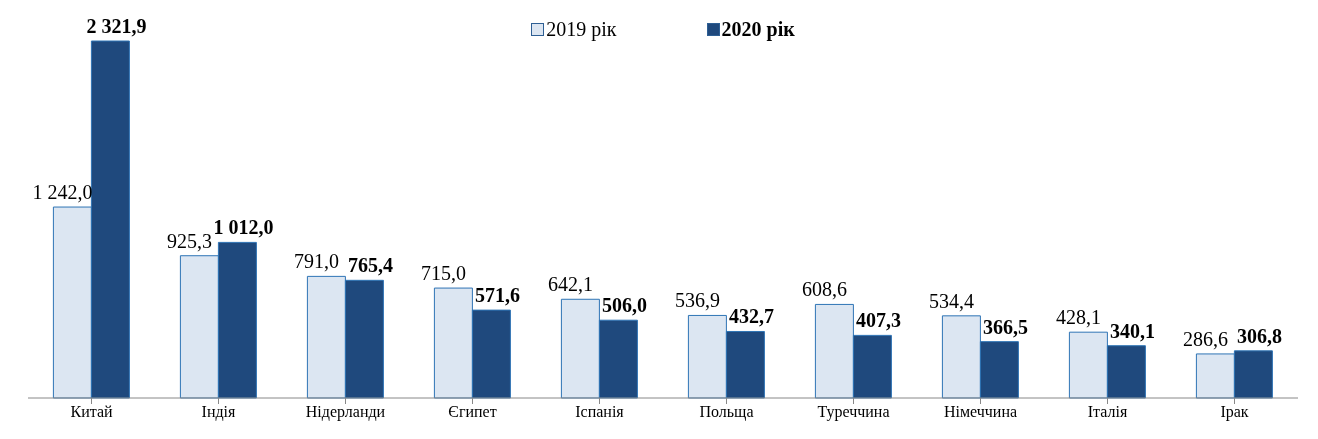  What do you see at coordinates (497, 295) in the screenshot?
I see `data-label: 571,6` at bounding box center [497, 295].